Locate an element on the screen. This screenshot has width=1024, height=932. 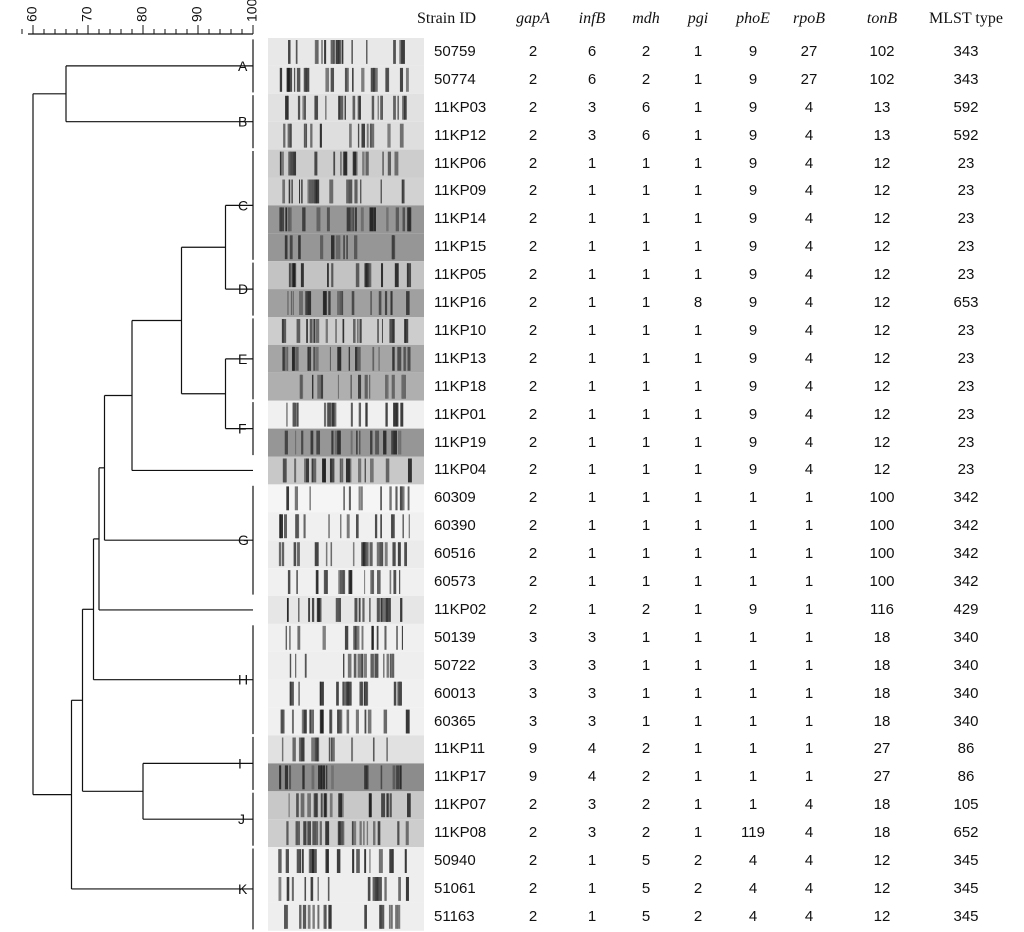
gel-band-images is located at coordinates (346, 484).